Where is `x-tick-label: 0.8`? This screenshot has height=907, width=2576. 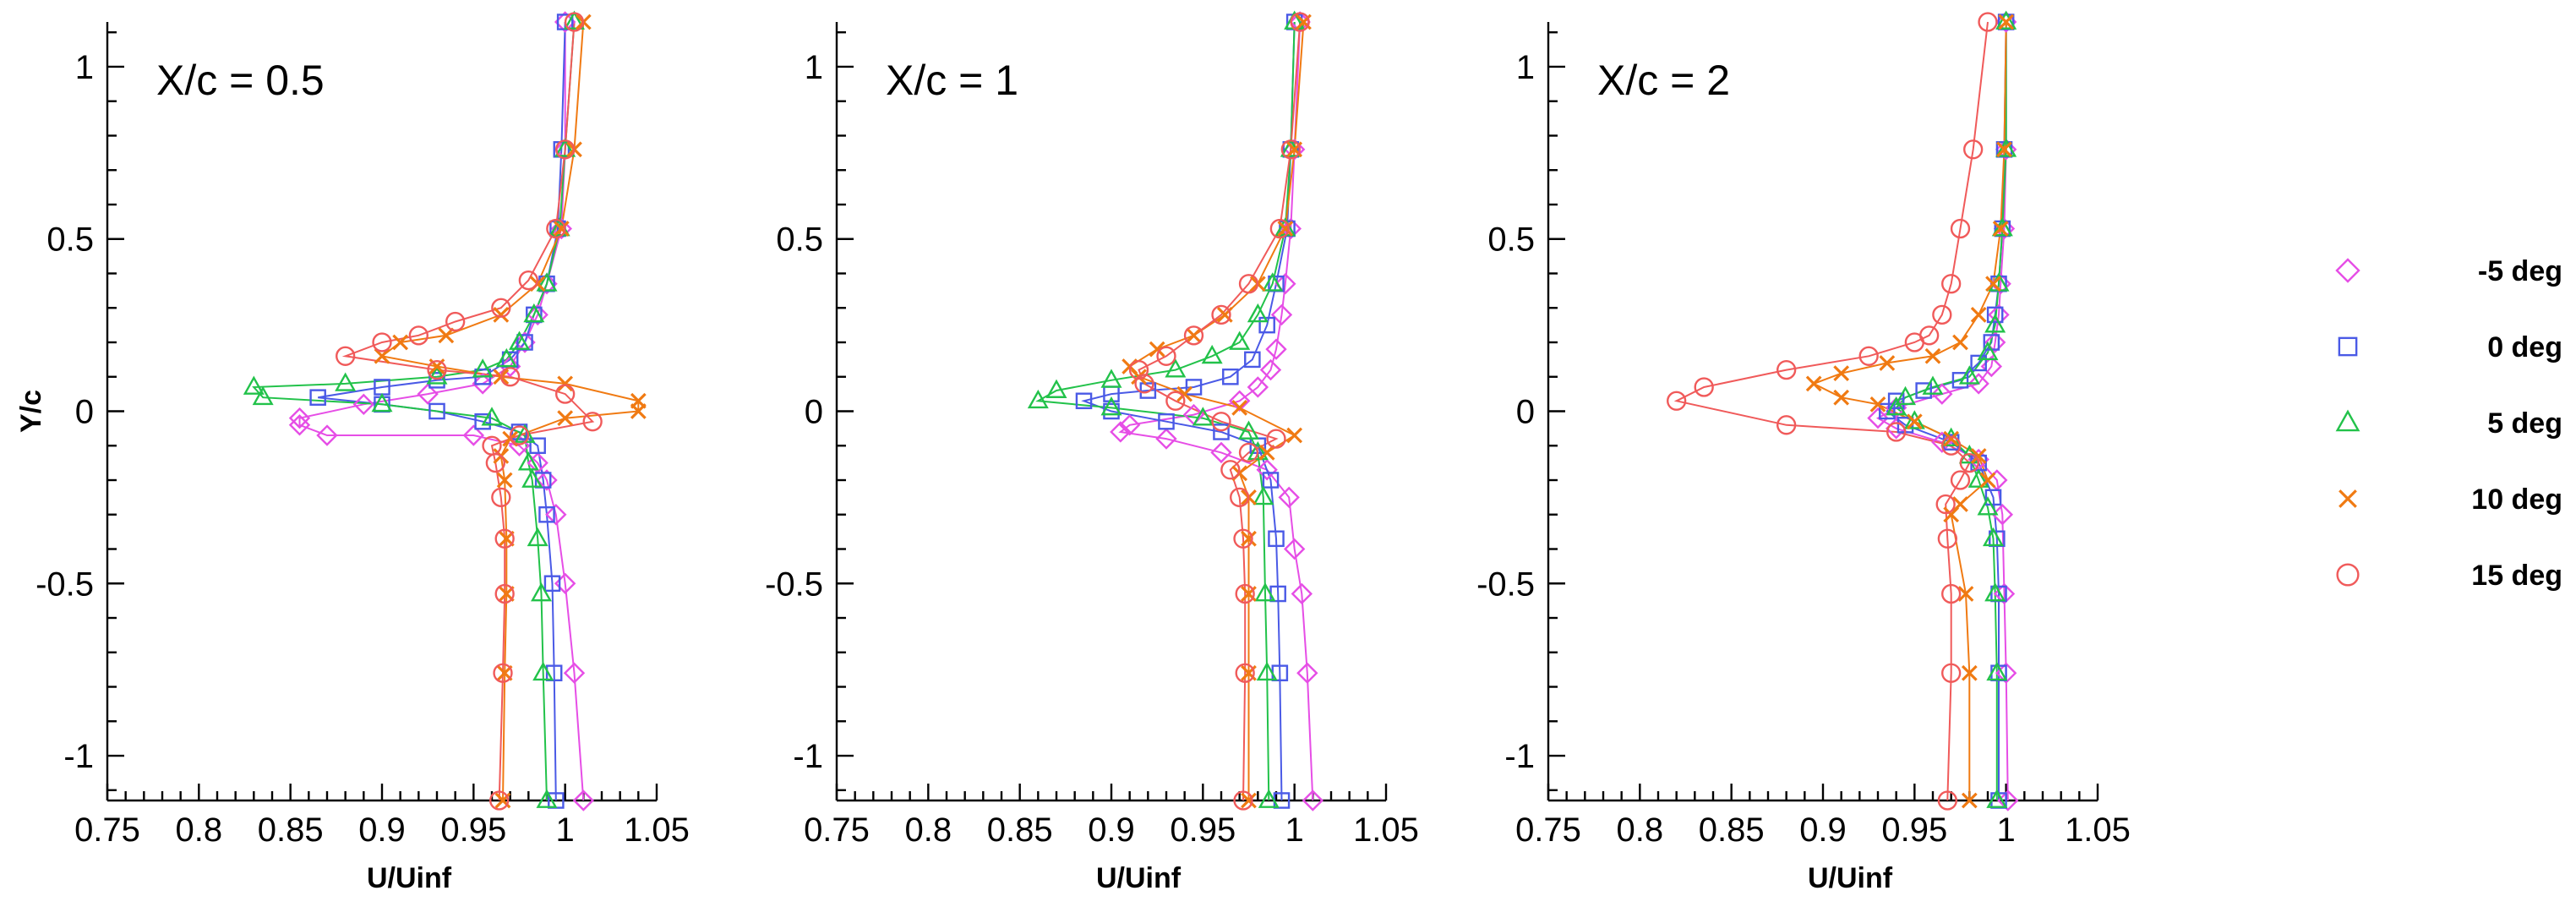
x-tick-label: 0.8 is located at coordinates (928, 830).